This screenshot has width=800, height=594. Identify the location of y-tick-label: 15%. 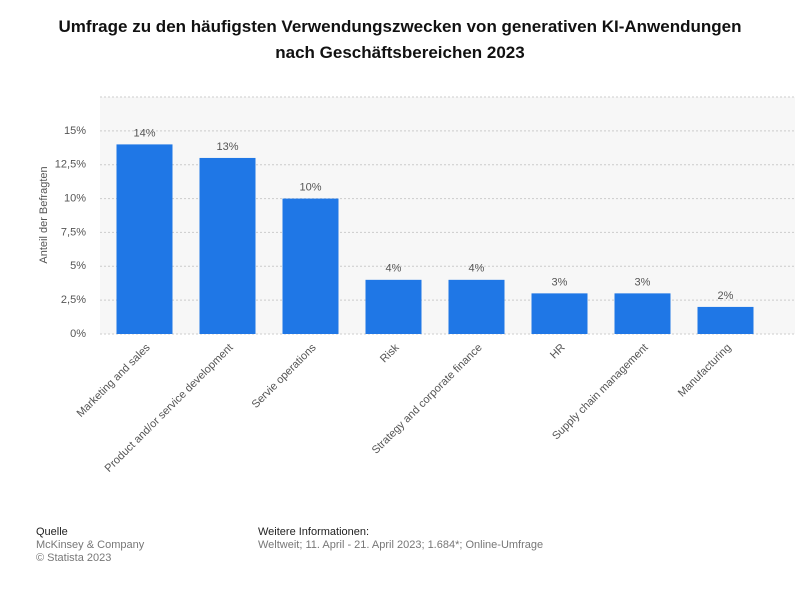
(75, 131).